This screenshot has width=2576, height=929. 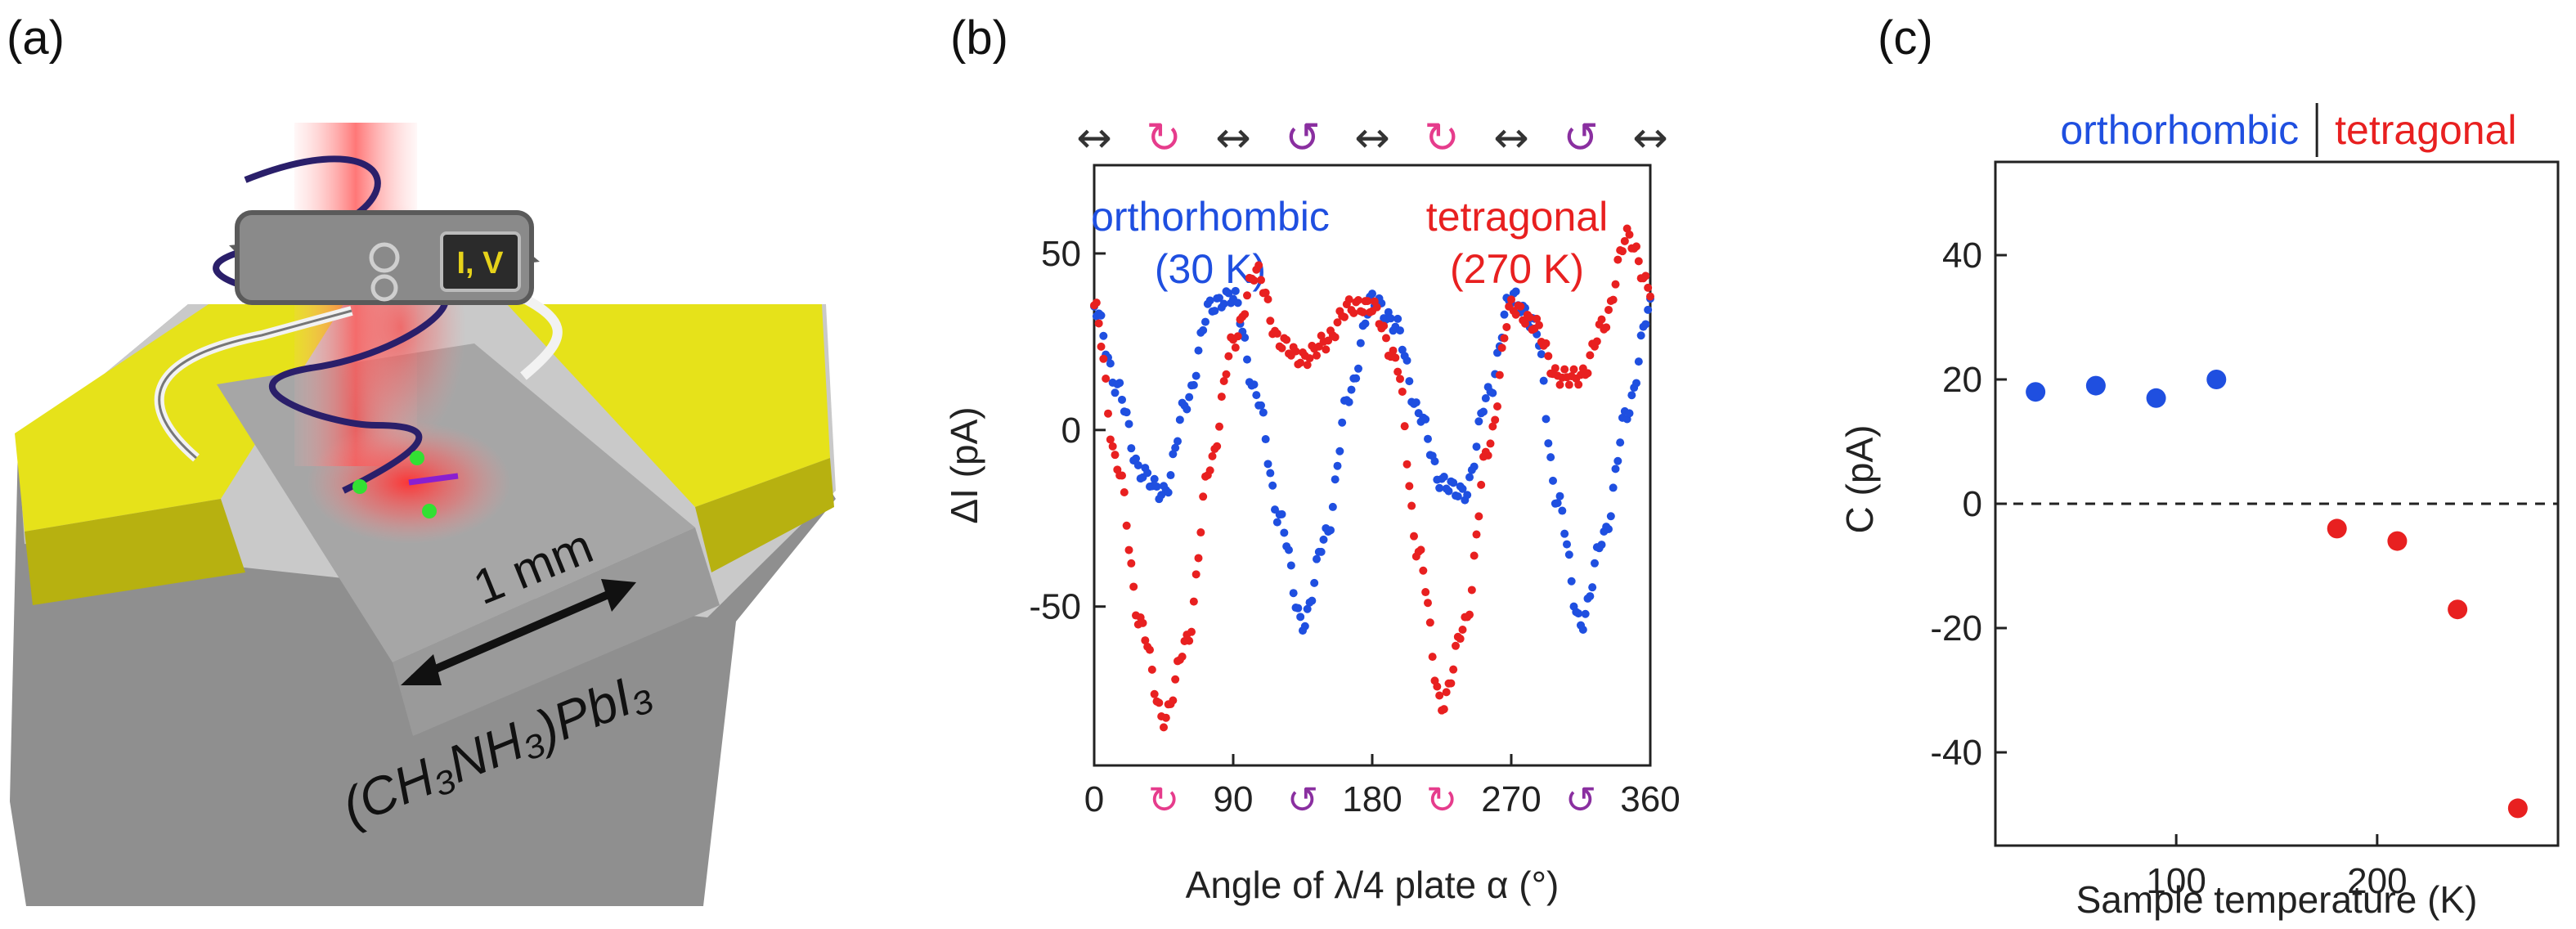 What do you see at coordinates (1303, 138) in the screenshot?
I see `polarization-marker-top: ↺` at bounding box center [1303, 138].